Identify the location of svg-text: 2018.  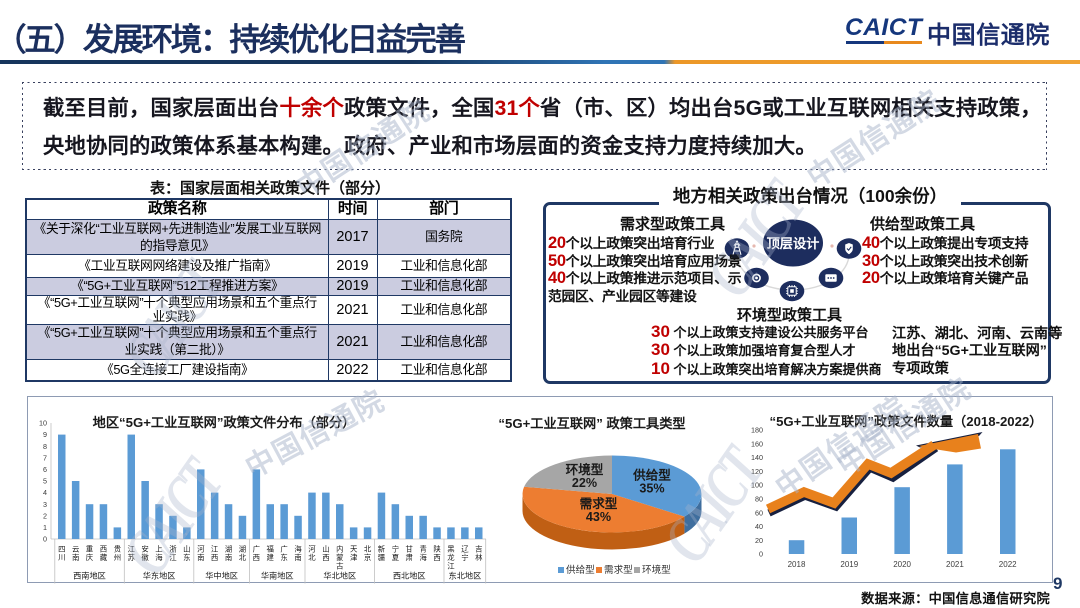
(797, 564).